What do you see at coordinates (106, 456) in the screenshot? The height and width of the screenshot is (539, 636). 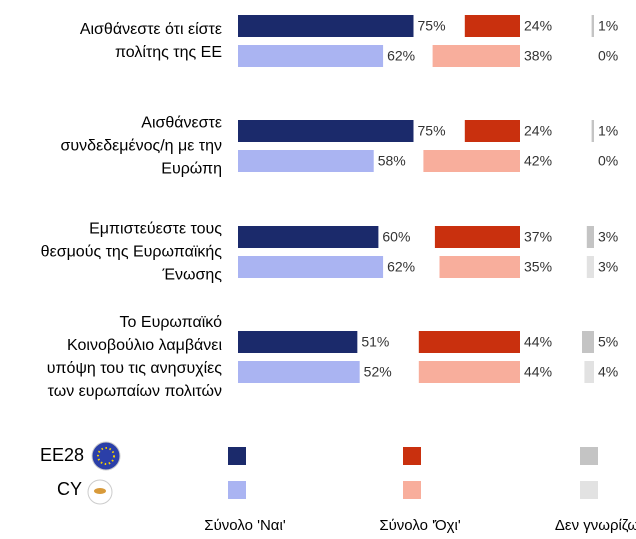 I see `eu-flag` at bounding box center [106, 456].